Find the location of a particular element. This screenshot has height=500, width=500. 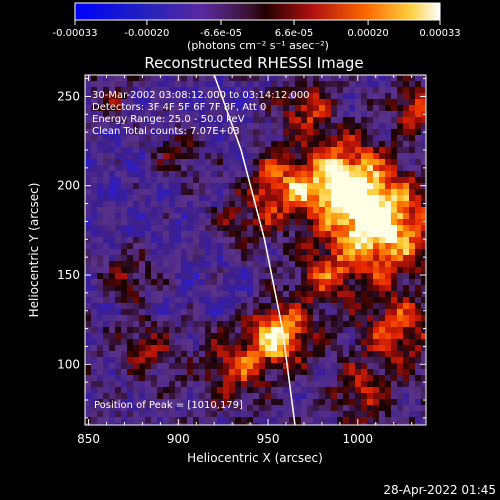

colorbar-units-label: (photons cm⁻² s⁻¹ asec⁻²) is located at coordinates (258, 45).